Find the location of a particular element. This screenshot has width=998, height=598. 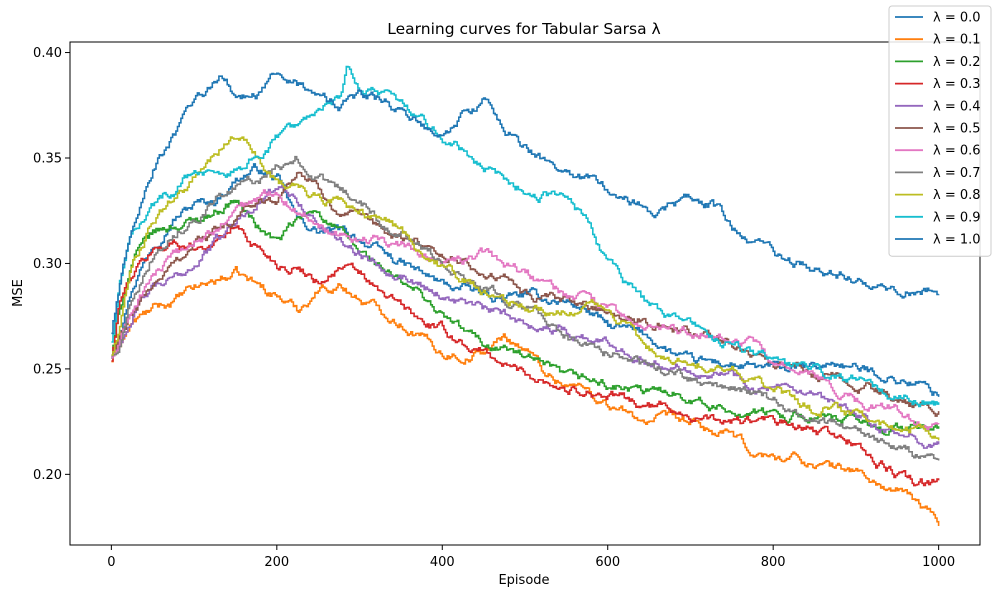

legend-entry: λ = 0.1 is located at coordinates (957, 40).